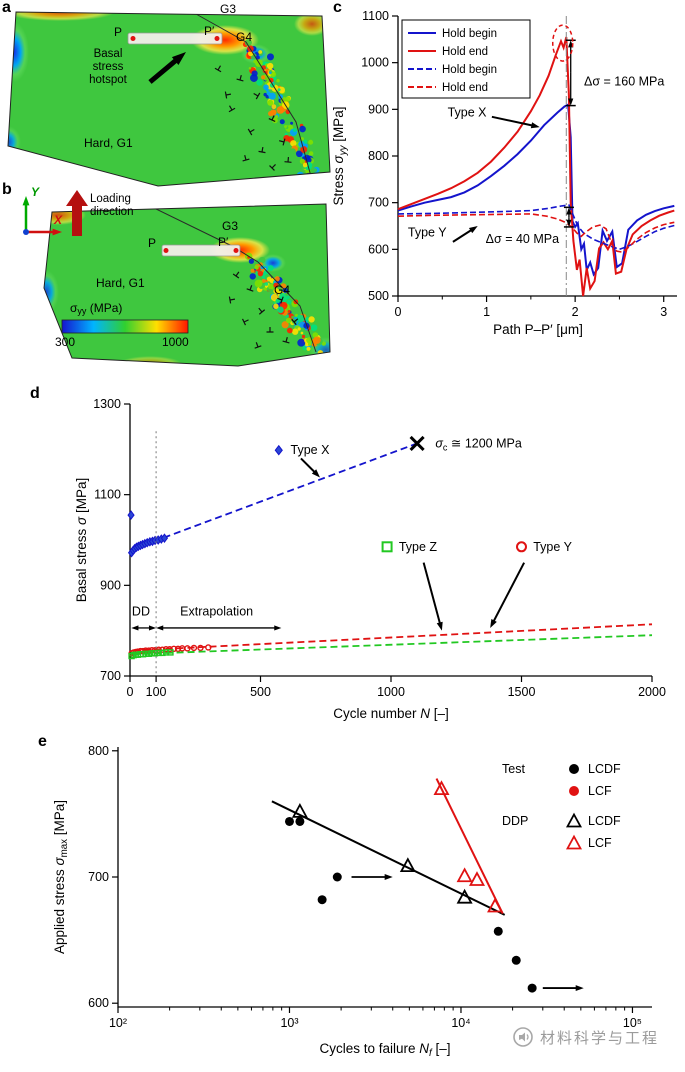 The height and width of the screenshot is (1072, 685). Describe the element at coordinates (107, 404) in the screenshot. I see `svg-text: 1300` at that location.